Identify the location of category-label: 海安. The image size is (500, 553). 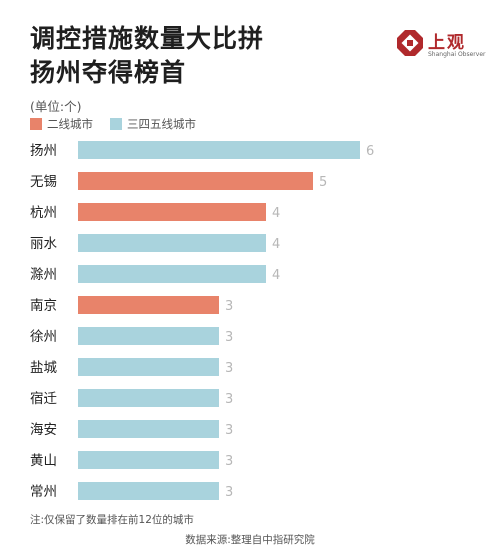
(43, 430).